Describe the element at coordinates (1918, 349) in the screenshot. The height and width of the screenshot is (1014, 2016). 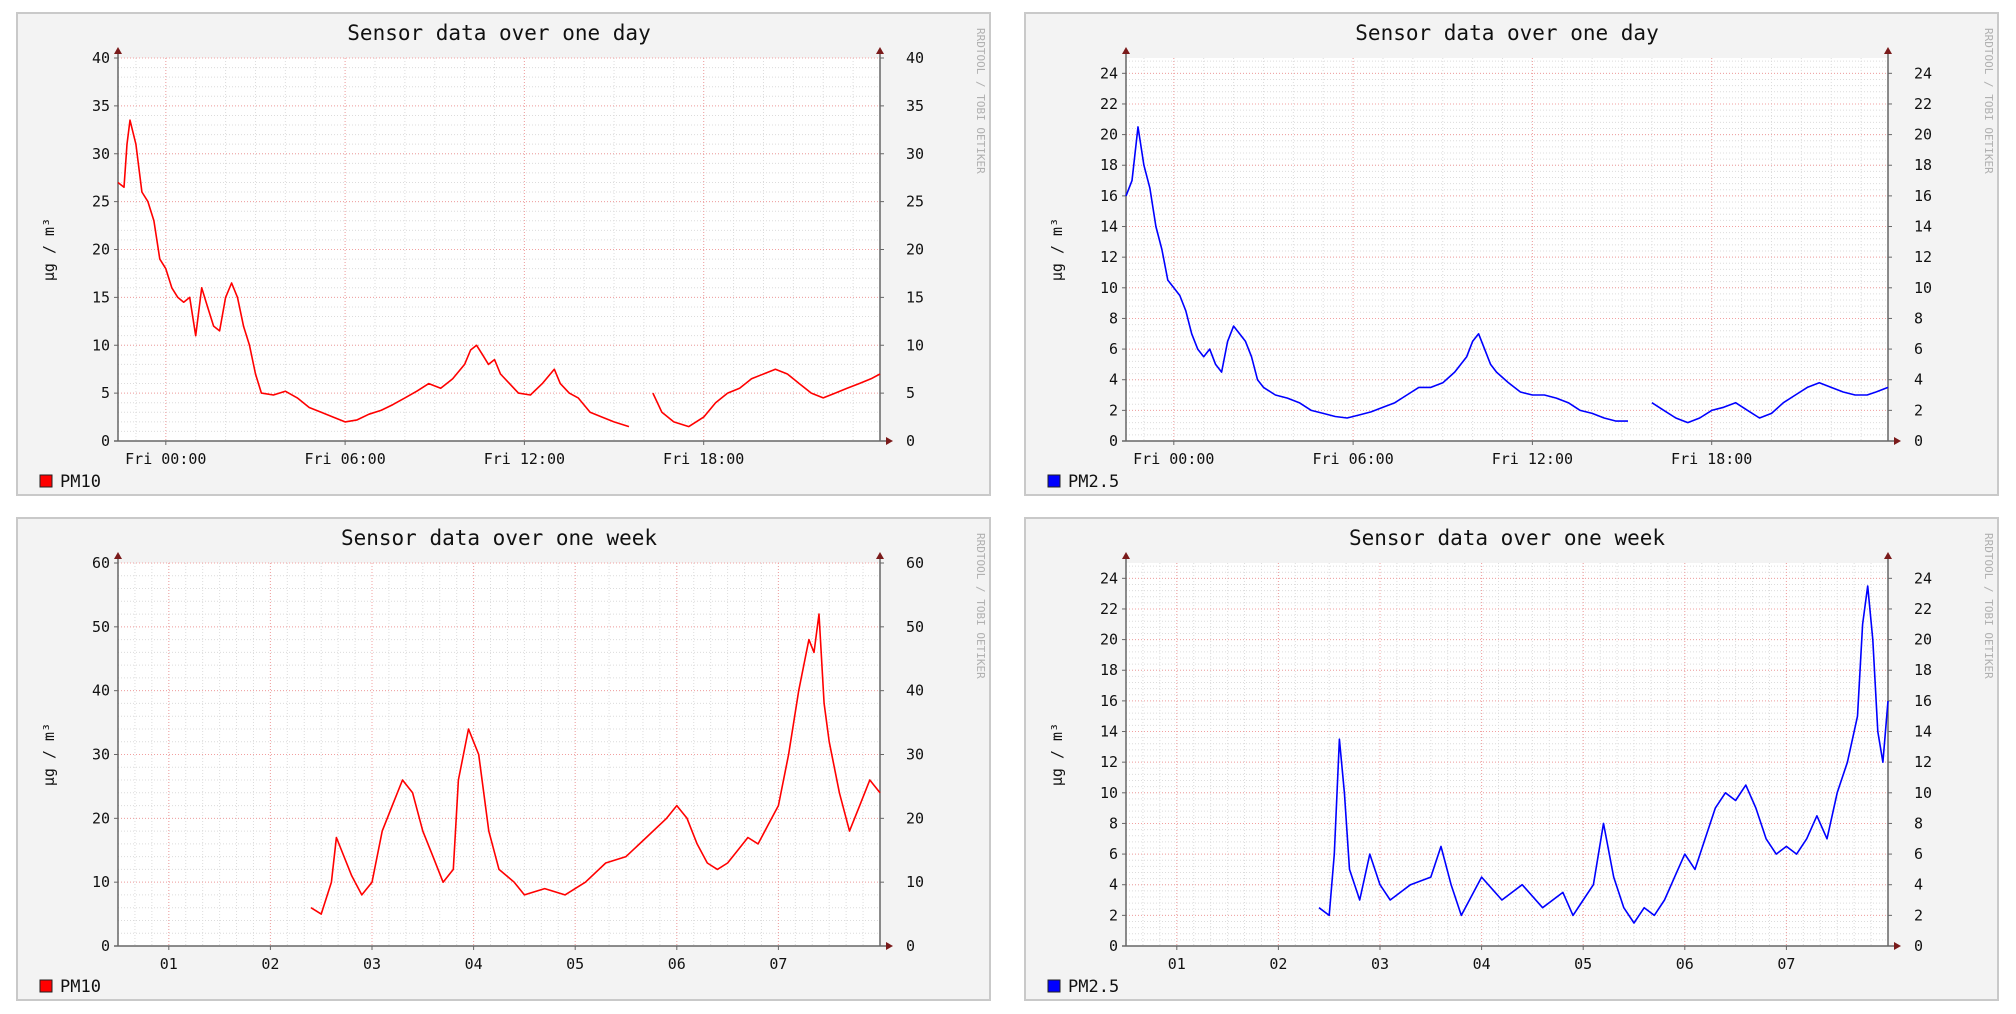
I see `y-tick-label-right: 6` at that location.